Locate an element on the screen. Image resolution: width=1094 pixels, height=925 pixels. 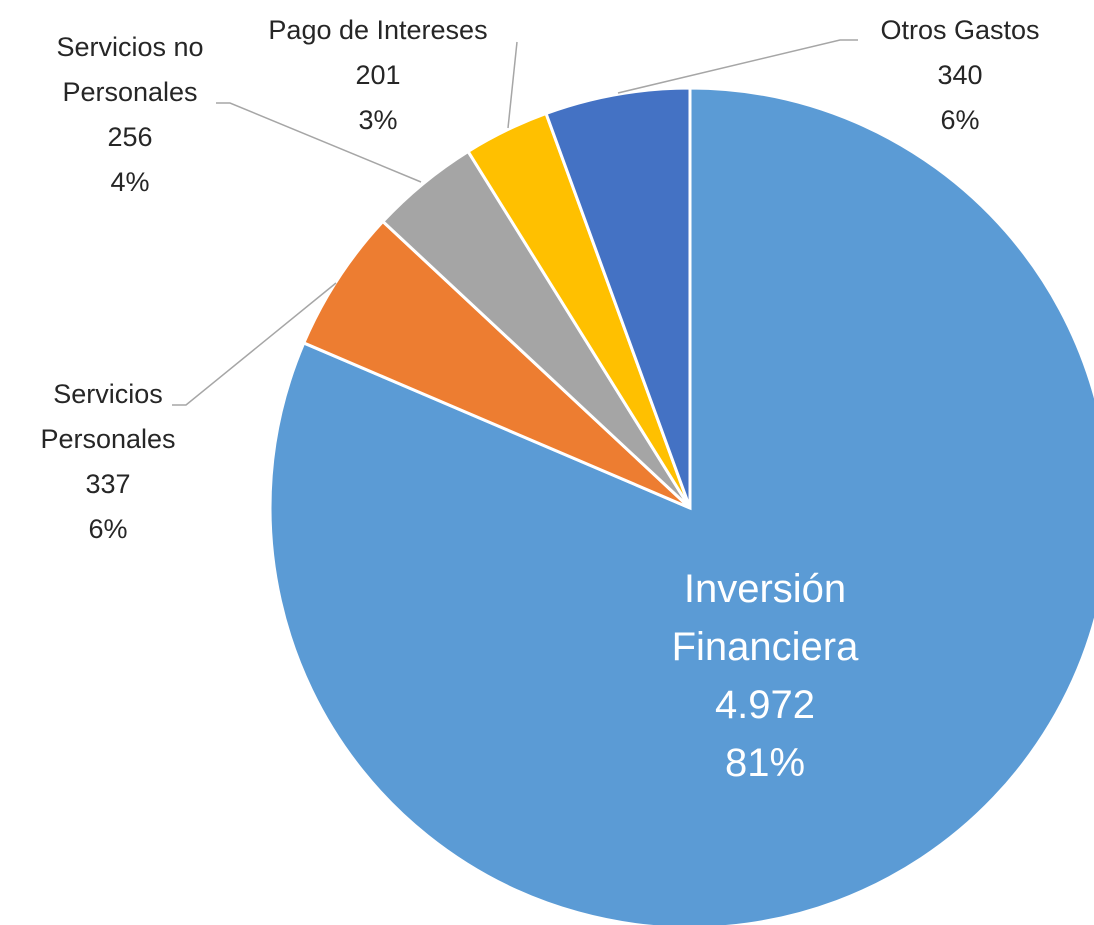
data-label: Inversión Financiera 4.972 81% is located at coordinates (765, 676).